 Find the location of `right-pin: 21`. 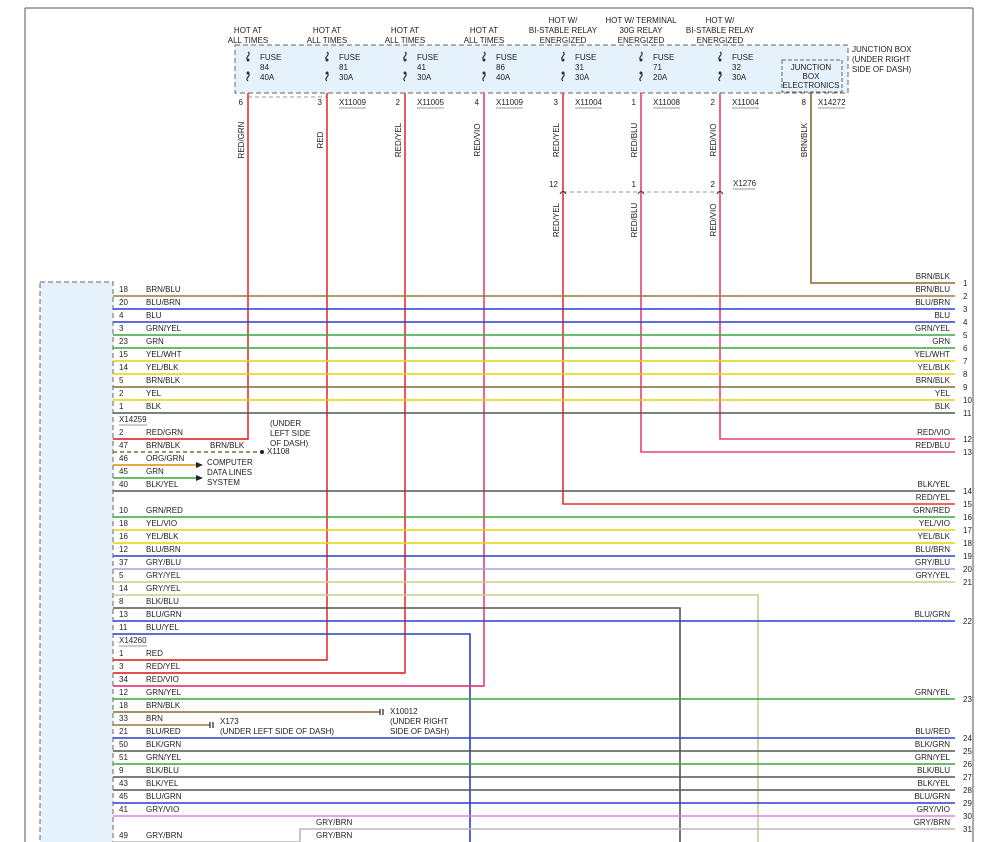

right-pin: 21 is located at coordinates (967, 582).